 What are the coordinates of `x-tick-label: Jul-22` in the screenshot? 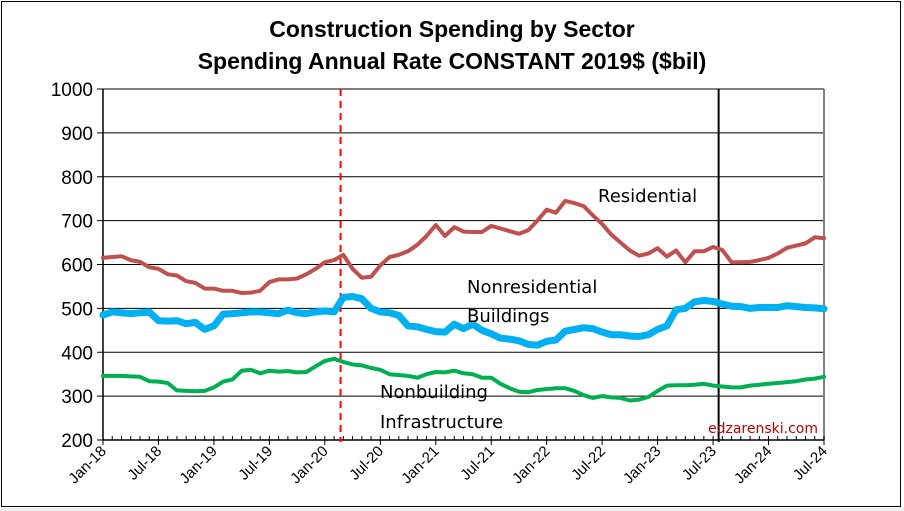 It's located at (588, 463).